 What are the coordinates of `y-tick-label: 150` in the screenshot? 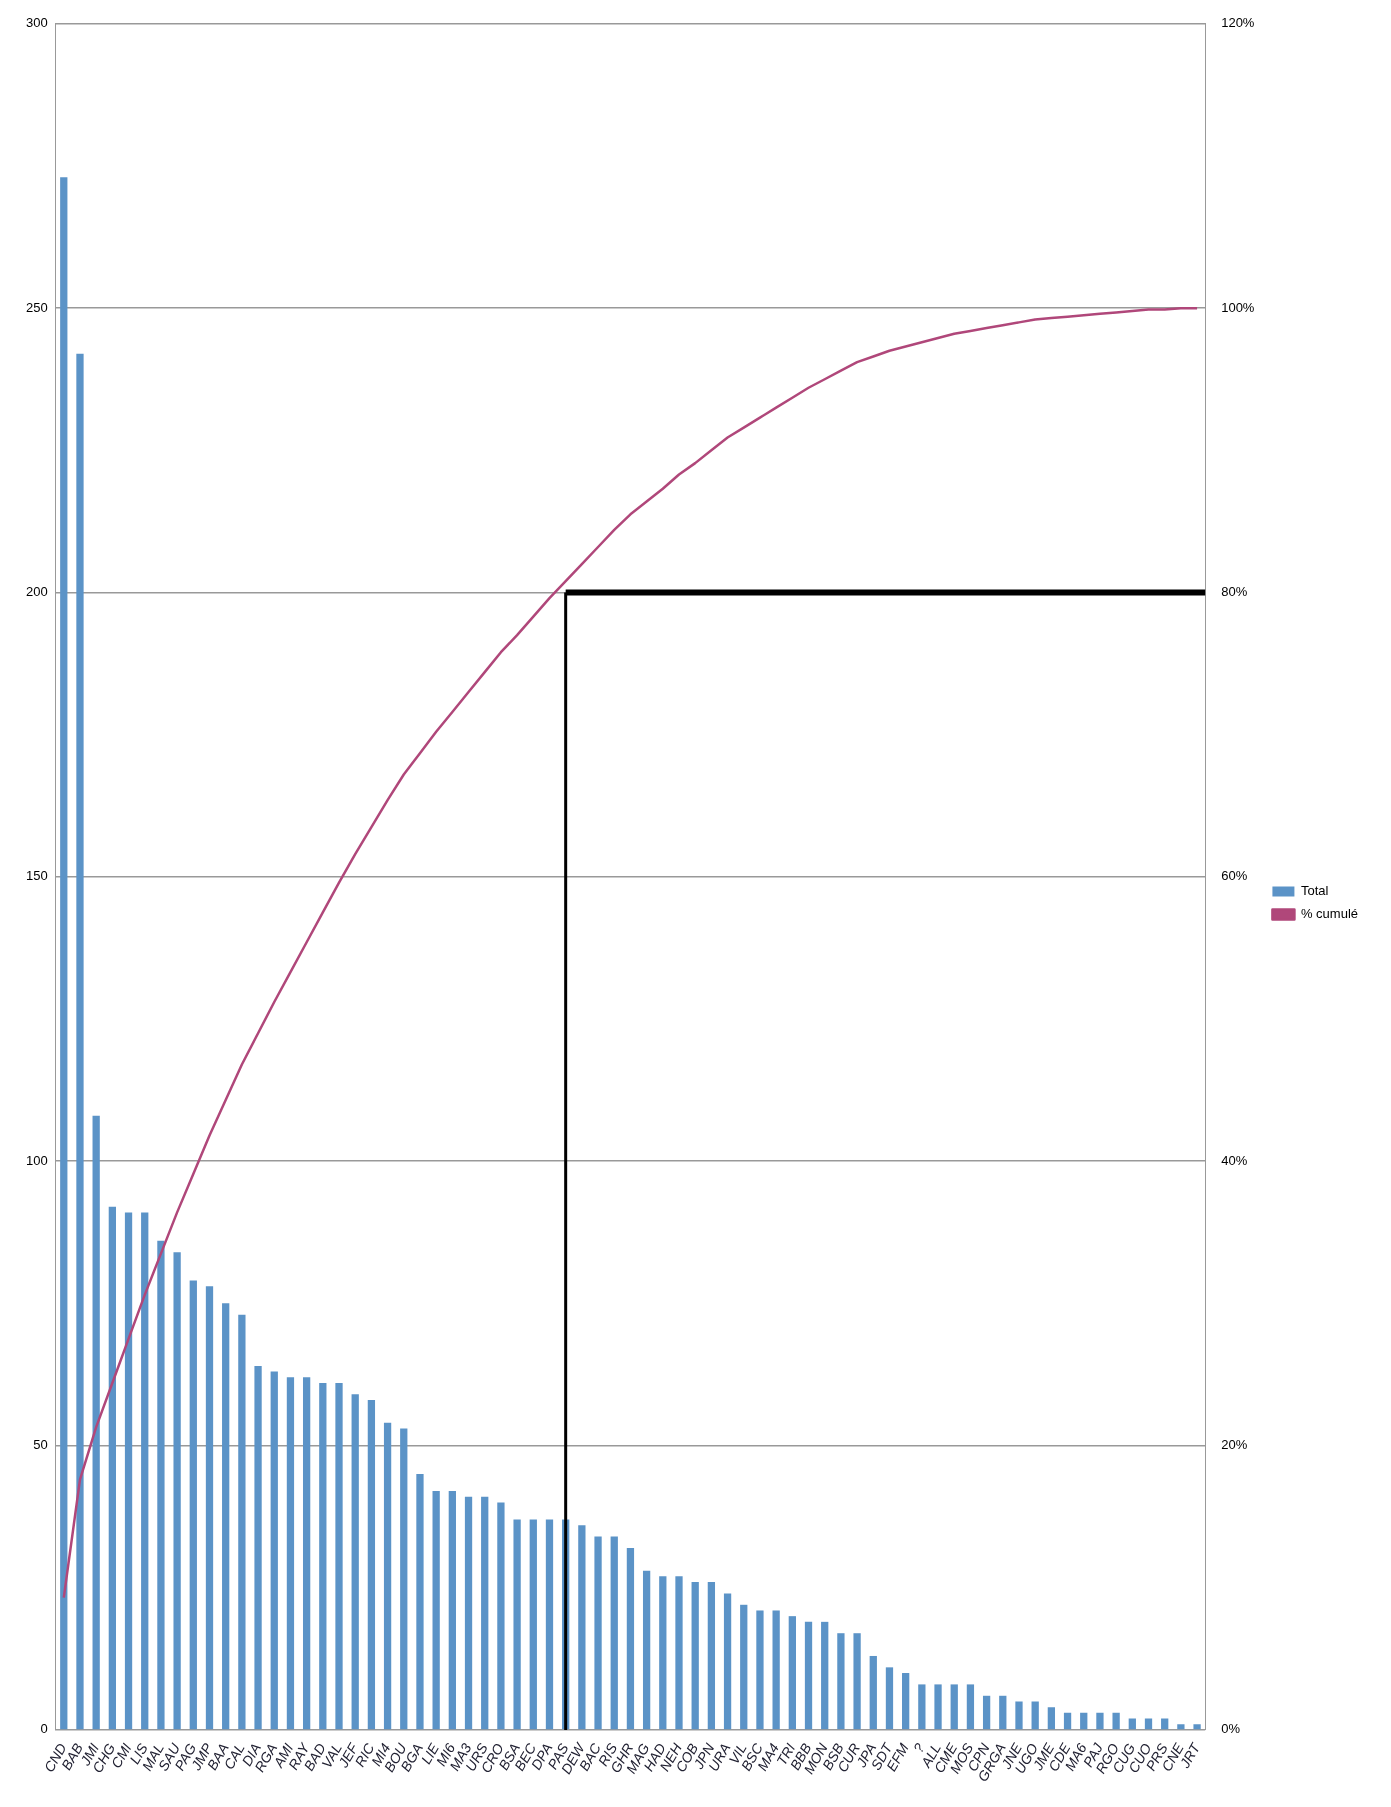 It's located at (36, 876).